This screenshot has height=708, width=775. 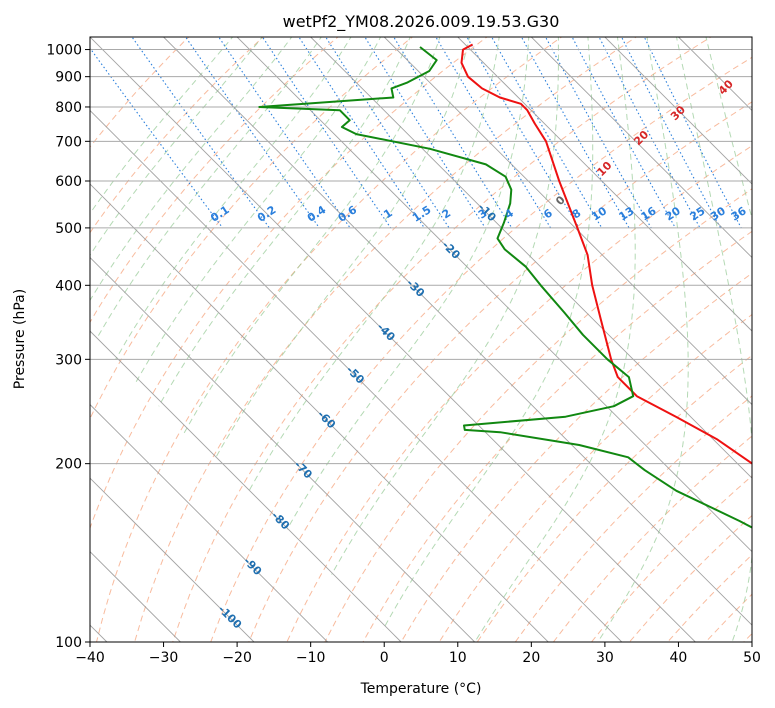 What do you see at coordinates (531, 658) in the screenshot?
I see `x-tick-label: 20` at bounding box center [531, 658].